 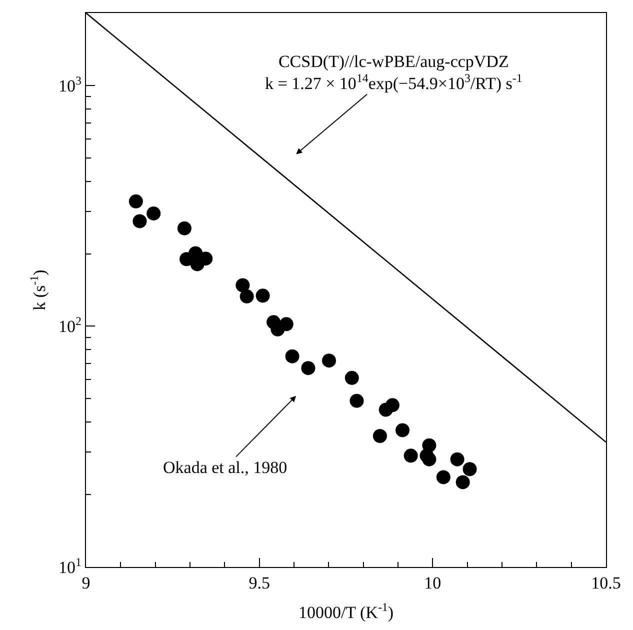 What do you see at coordinates (259, 583) in the screenshot?
I see `x-tick-label: 9.5` at bounding box center [259, 583].